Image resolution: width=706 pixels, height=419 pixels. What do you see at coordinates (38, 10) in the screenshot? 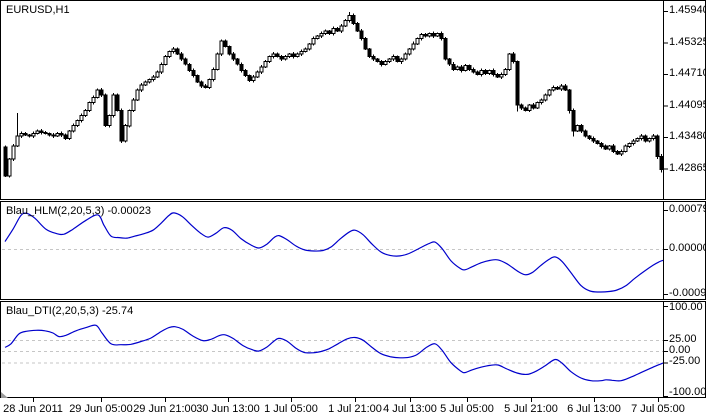
I see `symbol-timeframe-label: EURUSD,H1` at bounding box center [38, 10].